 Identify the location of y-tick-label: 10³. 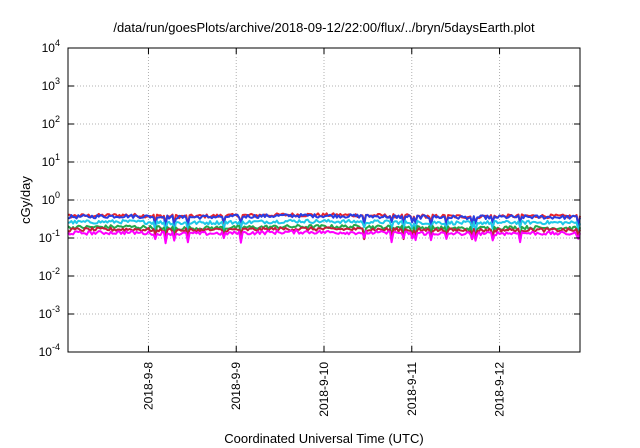
(51, 84).